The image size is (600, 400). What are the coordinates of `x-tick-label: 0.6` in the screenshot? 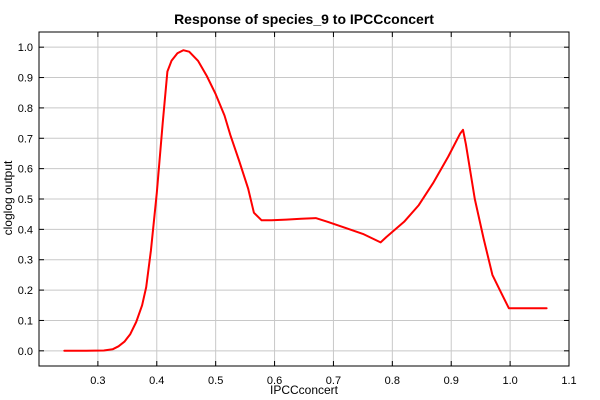 It's located at (274, 381).